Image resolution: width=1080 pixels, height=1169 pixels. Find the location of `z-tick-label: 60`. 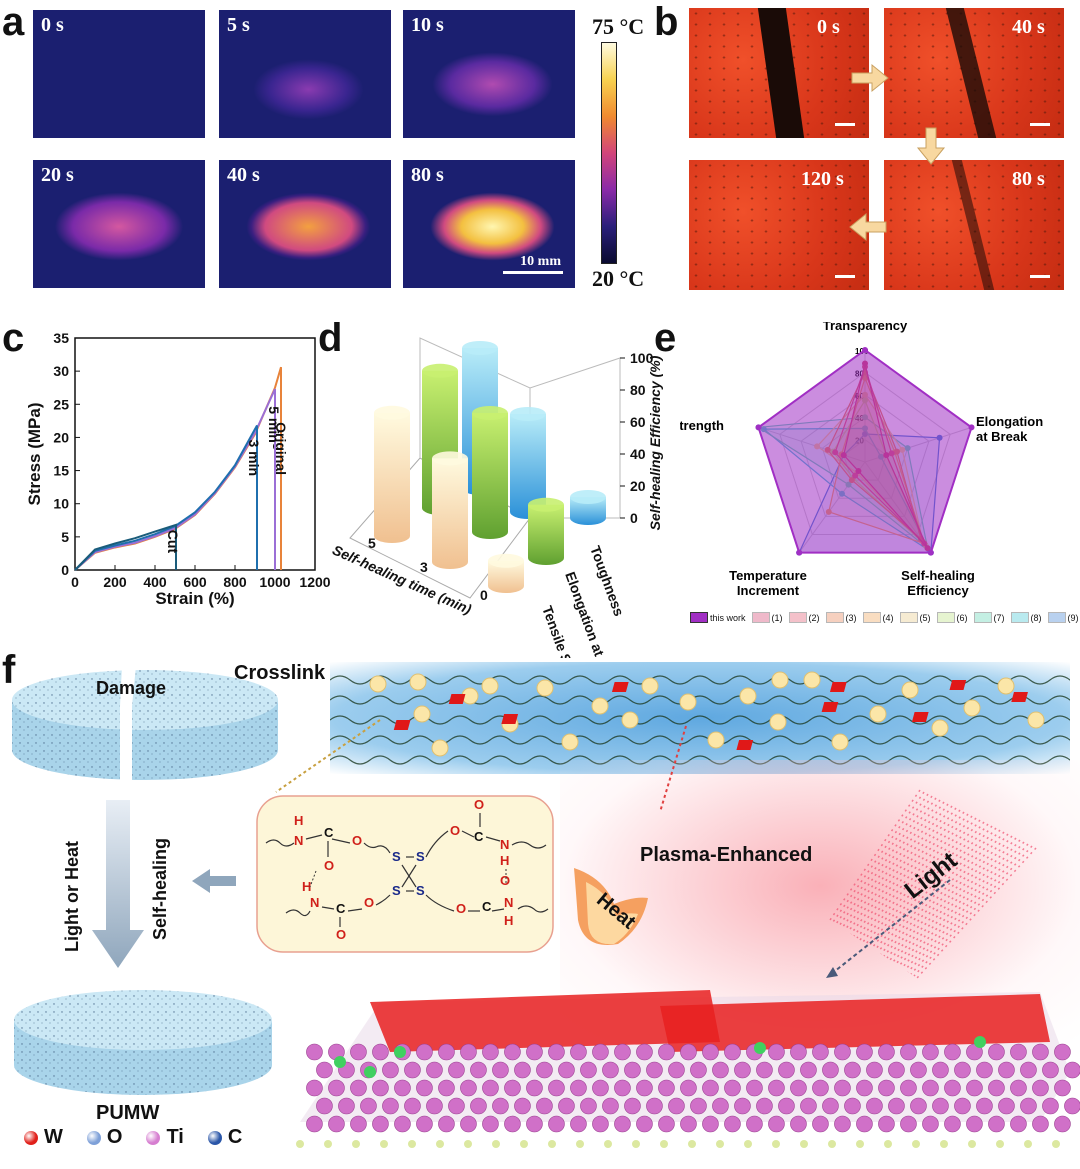

z-tick-label: 60 is located at coordinates (638, 422).